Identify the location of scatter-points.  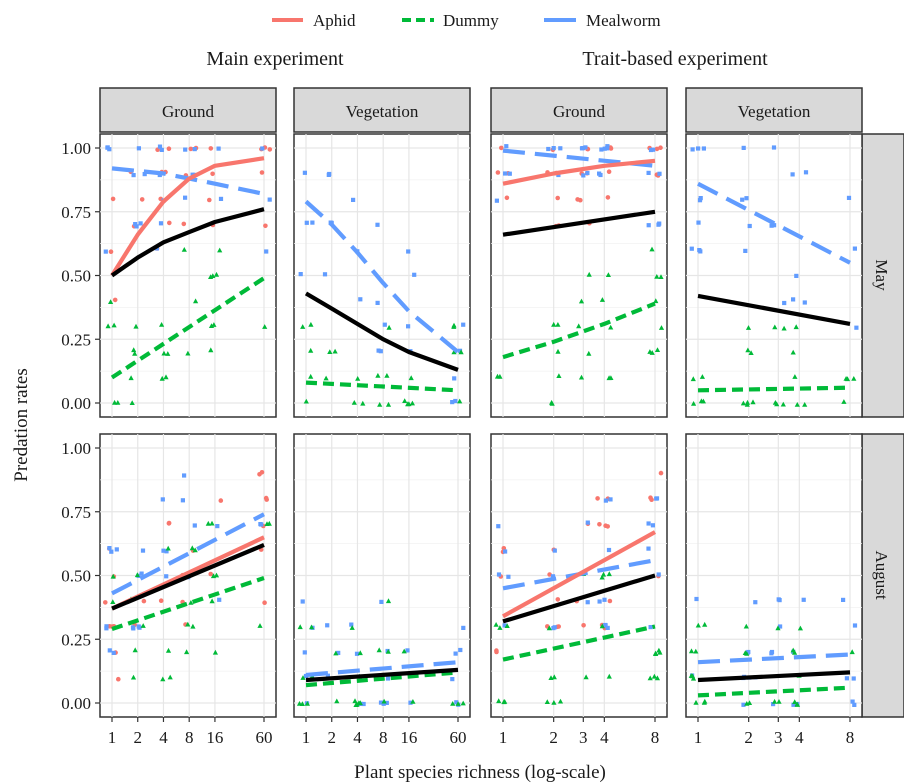
(187, 576).